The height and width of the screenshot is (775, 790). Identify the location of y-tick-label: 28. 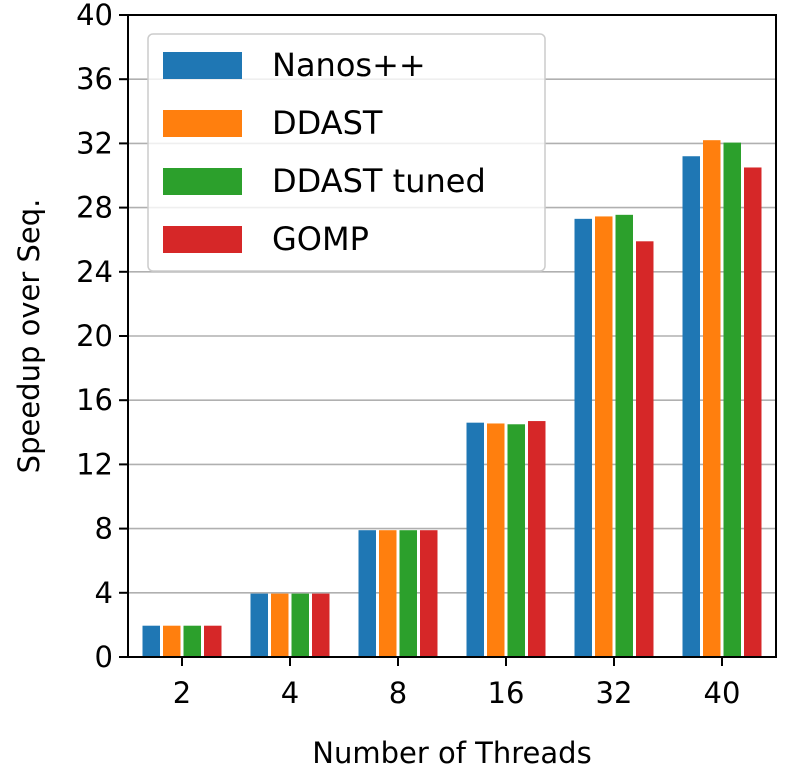
(94, 208).